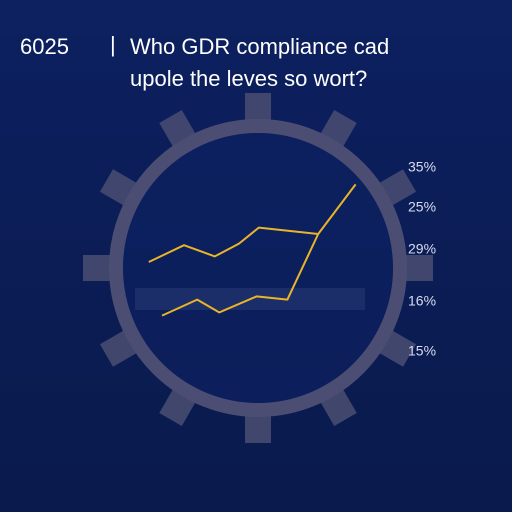 The width and height of the screenshot is (512, 512). I want to click on side-label: 25%, so click(422, 207).